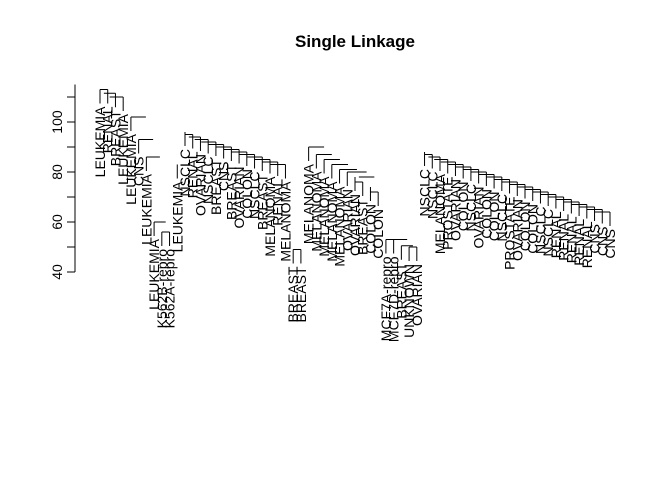  Describe the element at coordinates (62, 182) in the screenshot. I see `y-axis: 40 60 80 100` at that location.